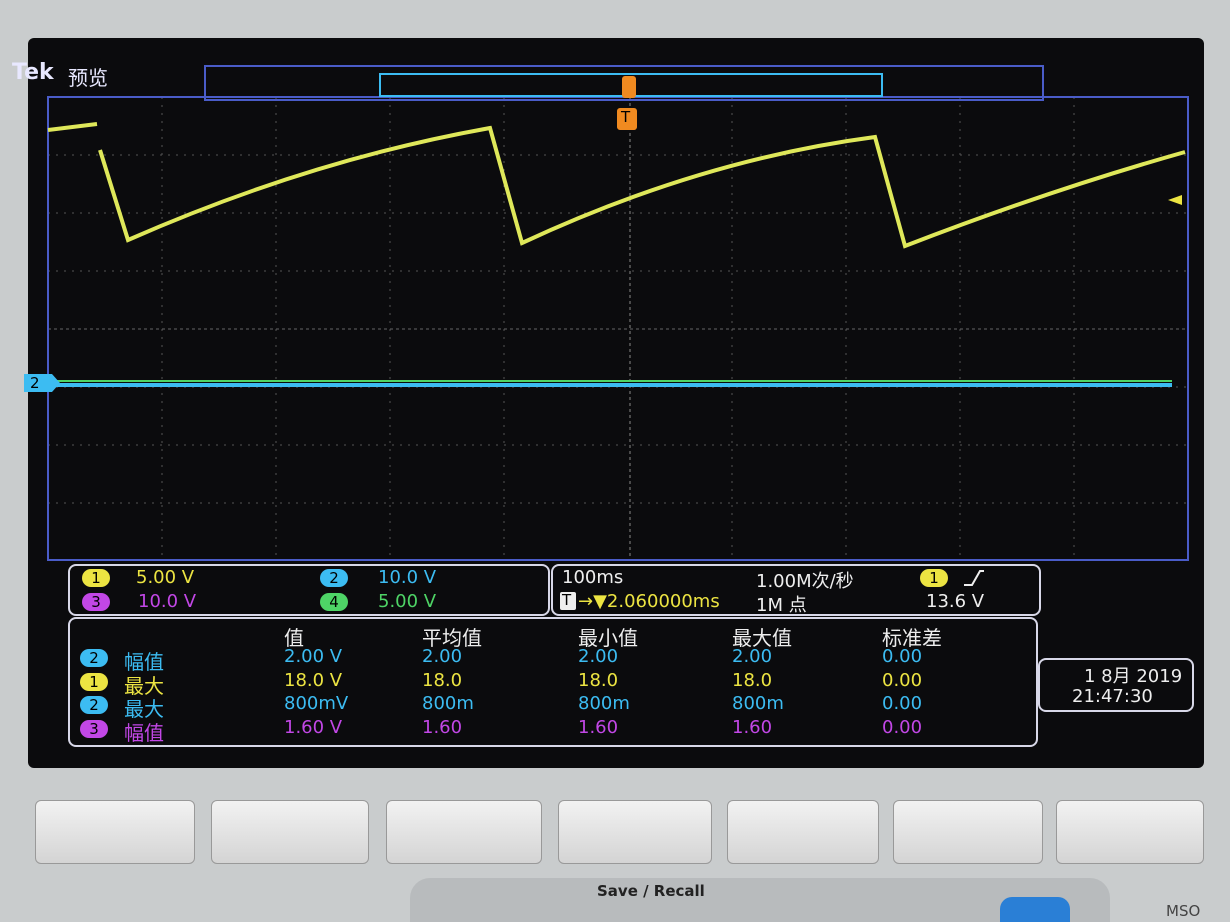 This screenshot has width=1230, height=922. What do you see at coordinates (33, 72) in the screenshot?
I see `brand: Tek` at bounding box center [33, 72].